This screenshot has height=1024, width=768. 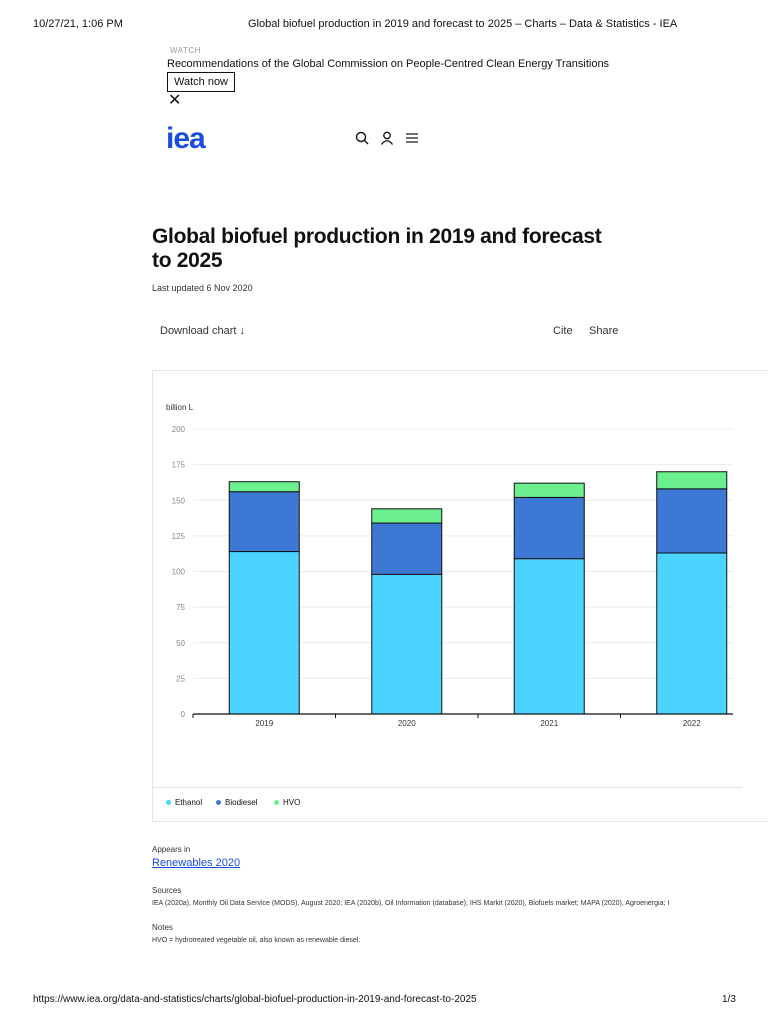 What do you see at coordinates (171, 849) in the screenshot?
I see `appears-in-label: Appears in` at bounding box center [171, 849].